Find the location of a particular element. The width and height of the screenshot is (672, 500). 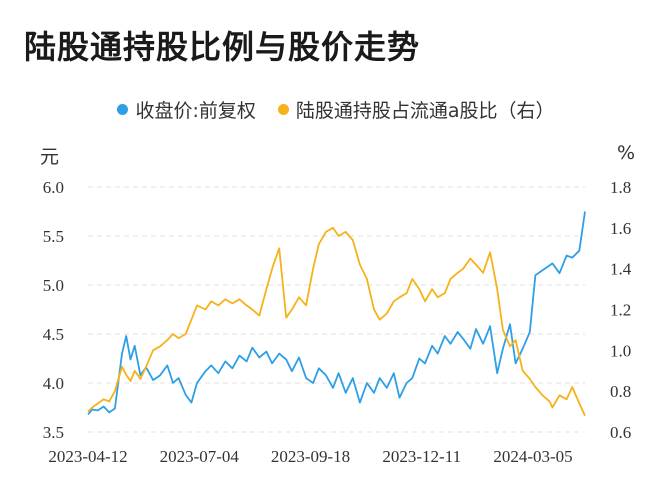

x-tick-label: 2023-12-11 is located at coordinates (421, 456).